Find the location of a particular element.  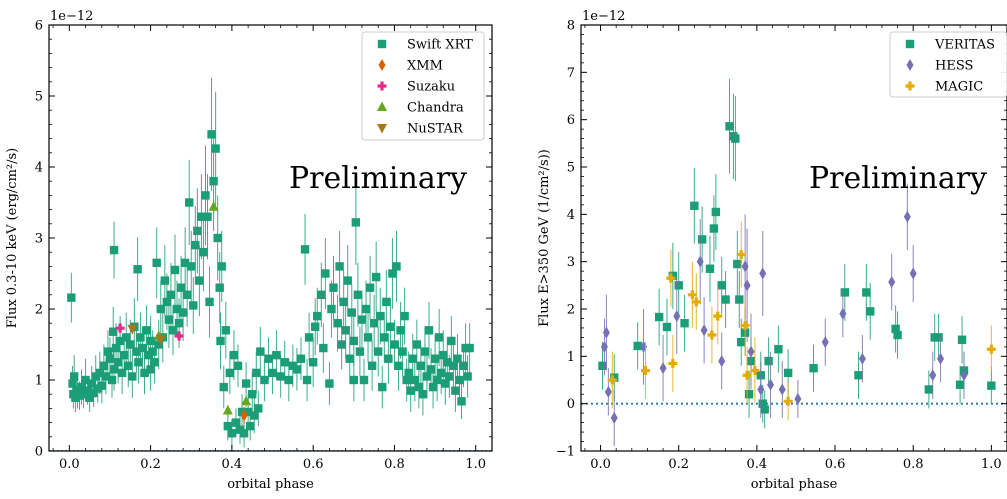

legend-box is located at coordinates (948, 64).